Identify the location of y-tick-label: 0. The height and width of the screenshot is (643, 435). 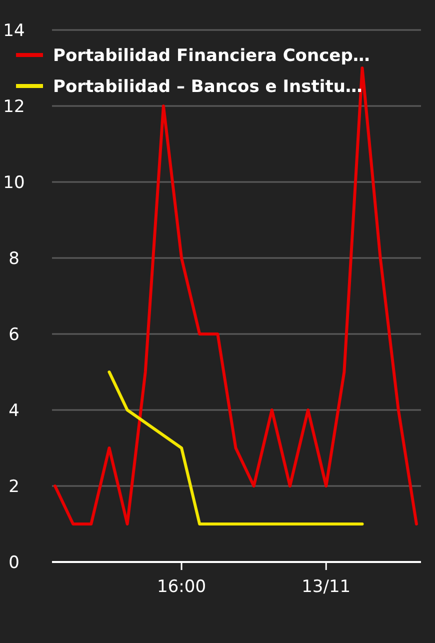
(14, 562).